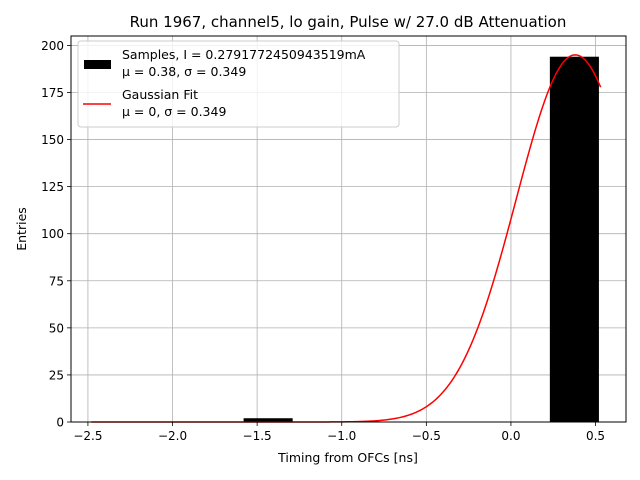 The height and width of the screenshot is (480, 640). I want to click on y-tick-label: 150, so click(52, 140).